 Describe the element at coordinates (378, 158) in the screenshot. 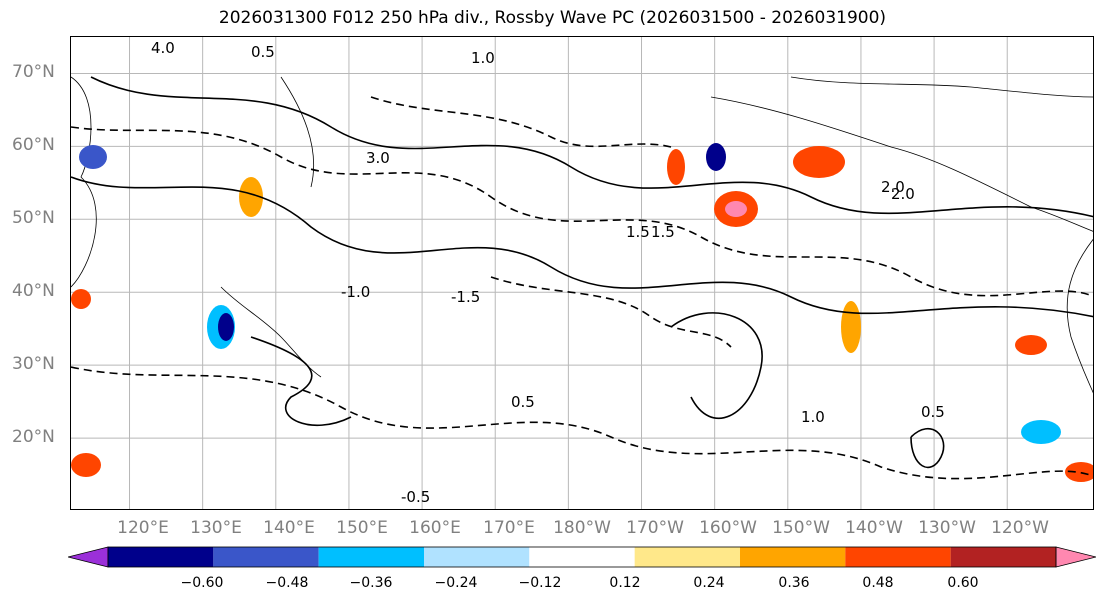

I see `contour-label: 3.0` at that location.